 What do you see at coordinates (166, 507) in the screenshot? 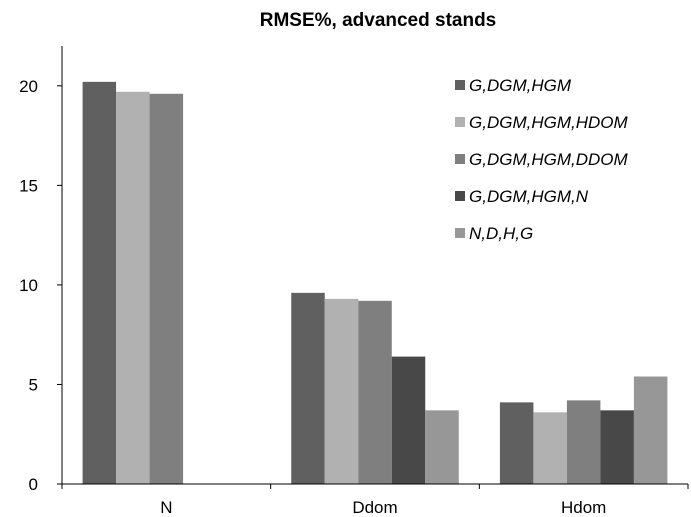
I see `x-tick-label-n: N` at bounding box center [166, 507].